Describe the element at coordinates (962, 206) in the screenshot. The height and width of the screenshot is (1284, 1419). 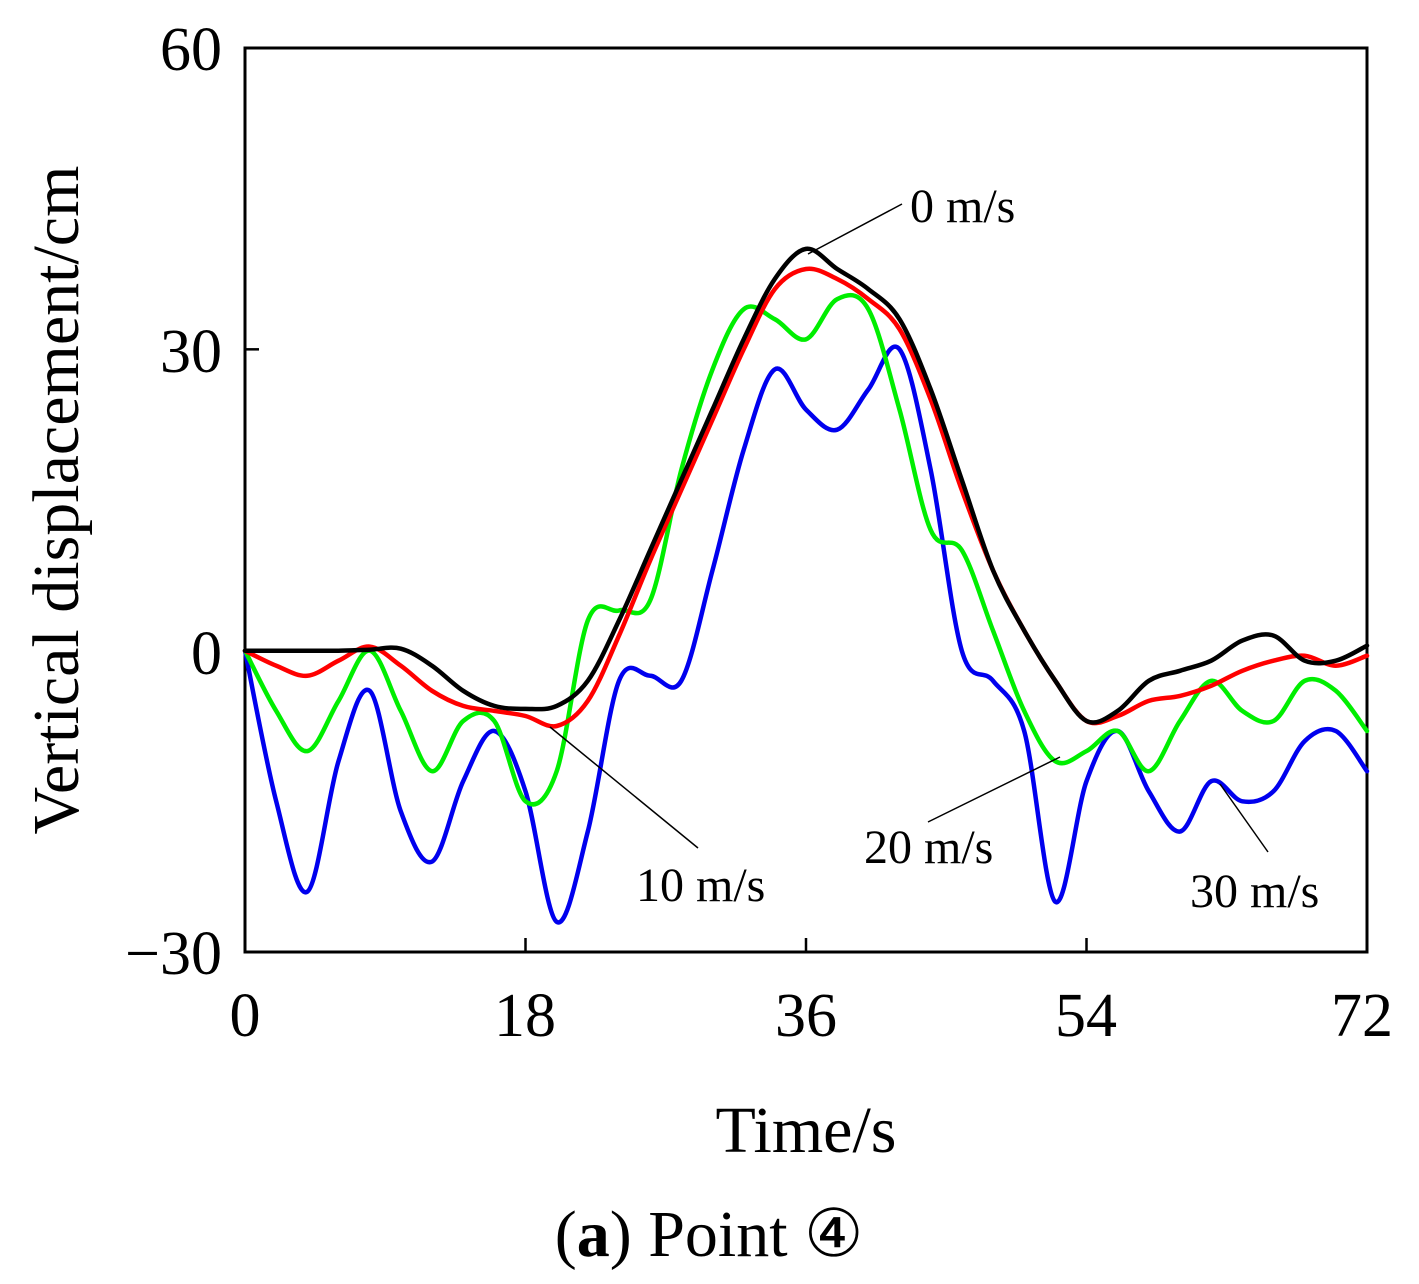
I see `annotation-0ms: 0 m/s` at that location.